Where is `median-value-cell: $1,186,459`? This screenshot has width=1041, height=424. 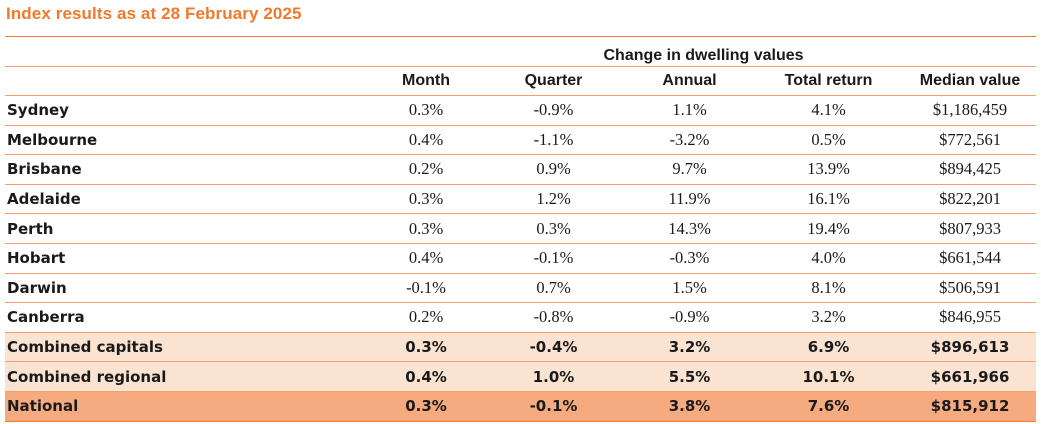
median-value-cell: $1,186,459 is located at coordinates (970, 110).